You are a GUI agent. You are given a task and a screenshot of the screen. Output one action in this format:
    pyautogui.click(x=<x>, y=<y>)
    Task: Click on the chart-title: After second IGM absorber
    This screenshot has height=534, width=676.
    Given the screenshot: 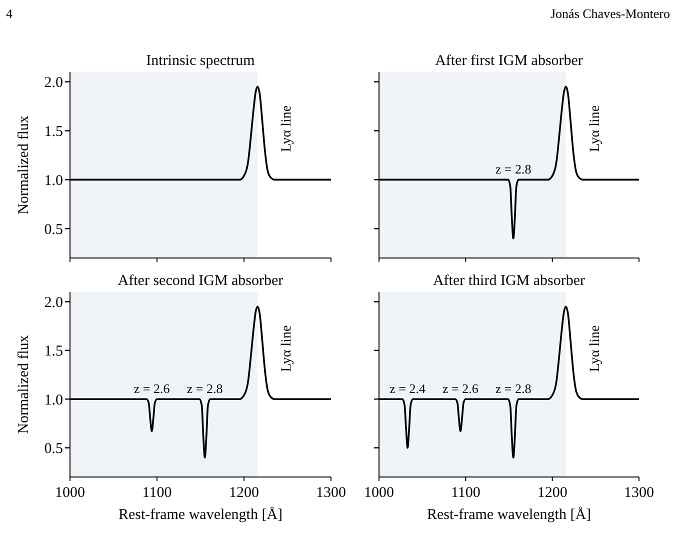 What is the action you would take?
    pyautogui.click(x=201, y=281)
    